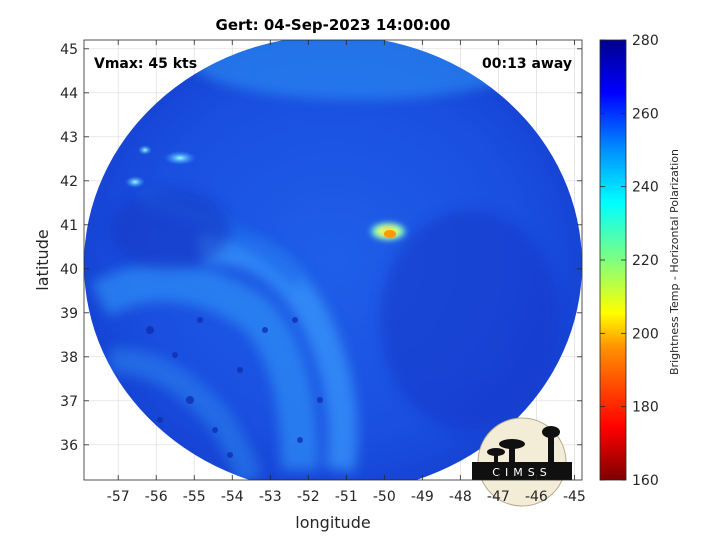 This screenshot has height=540, width=720. What do you see at coordinates (574, 497) in the screenshot?
I see `x-tick-label: -45` at bounding box center [574, 497].